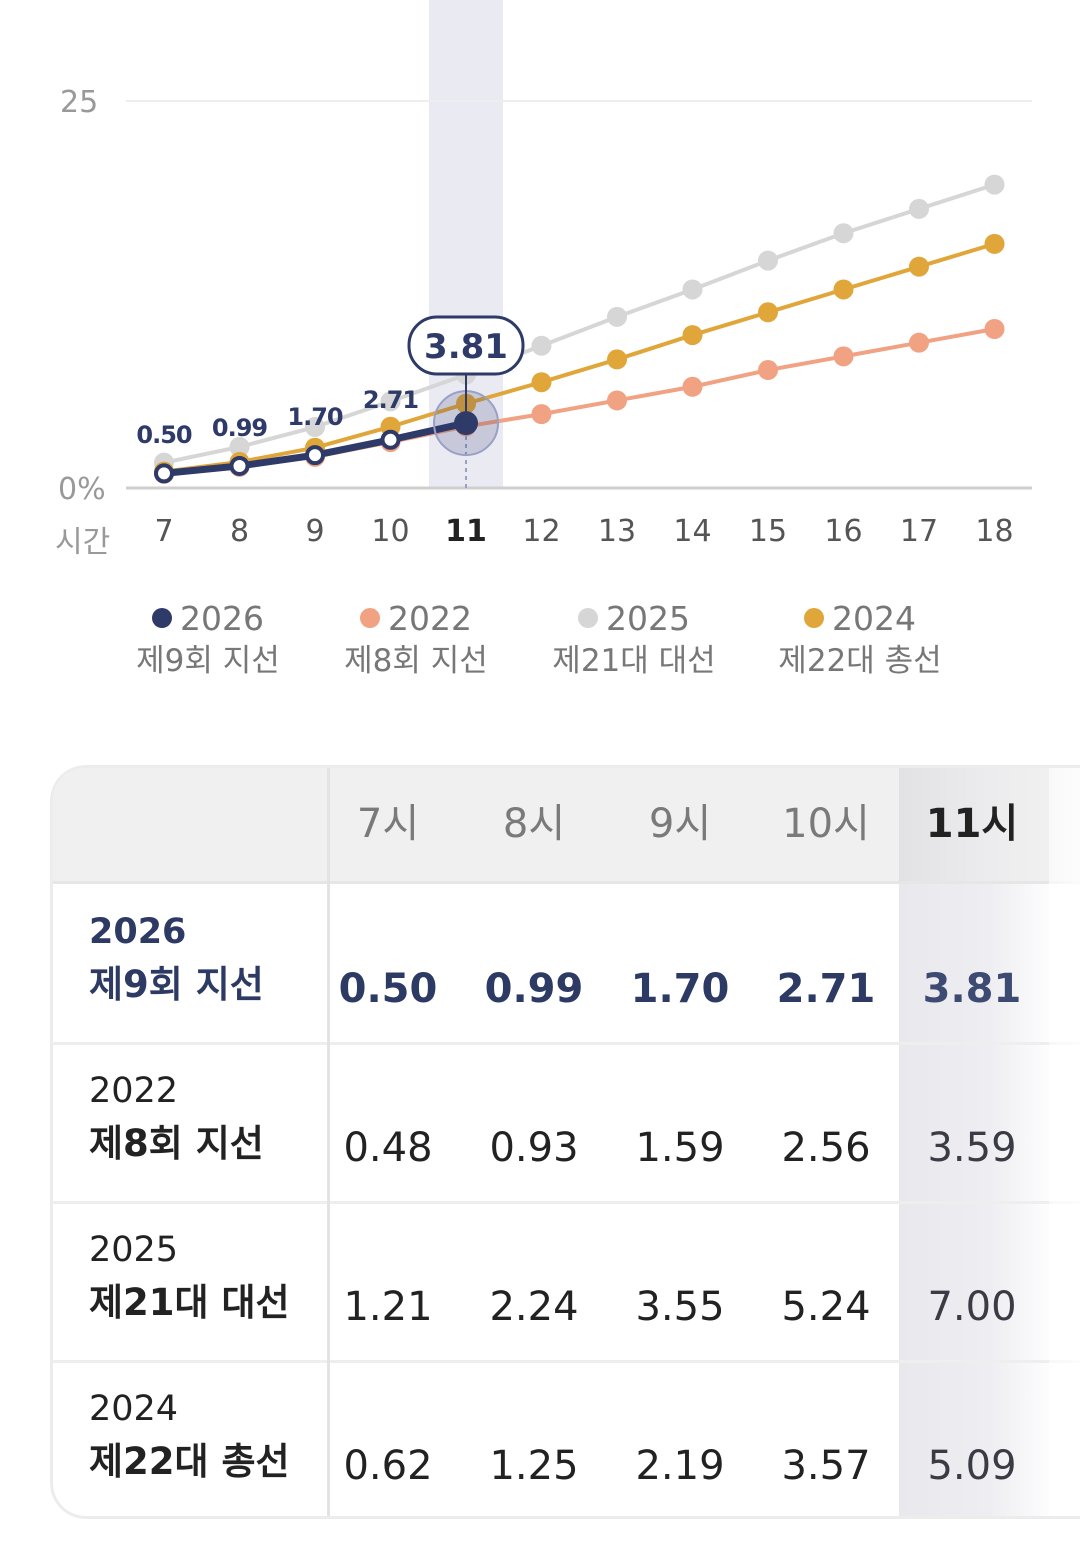 This screenshot has width=1080, height=1563. Describe the element at coordinates (164, 435) in the screenshot. I see `point-label: 0.50` at that location.